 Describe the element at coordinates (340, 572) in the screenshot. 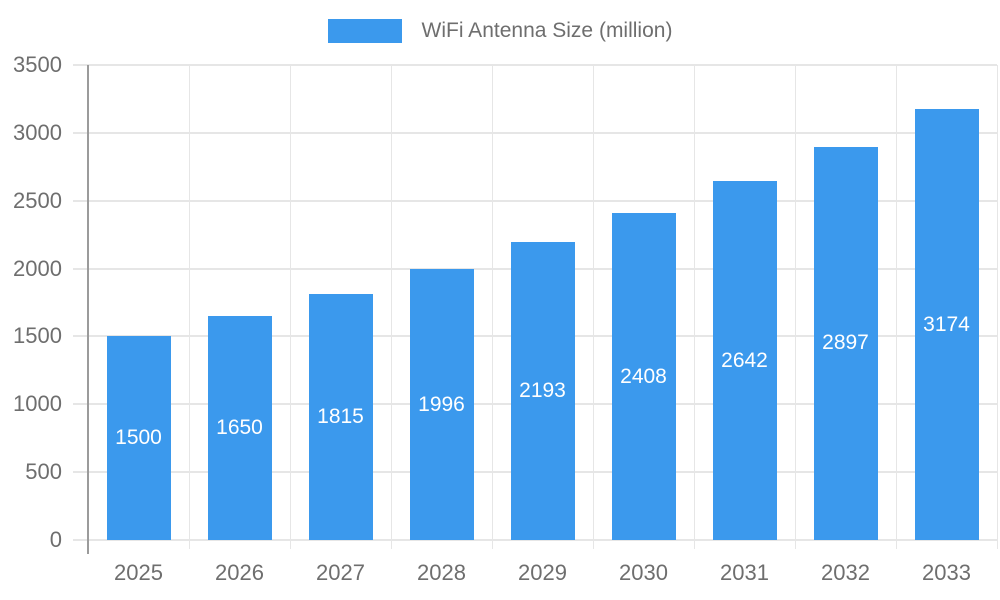

I see `x-axis-tick-label: 2027` at that location.